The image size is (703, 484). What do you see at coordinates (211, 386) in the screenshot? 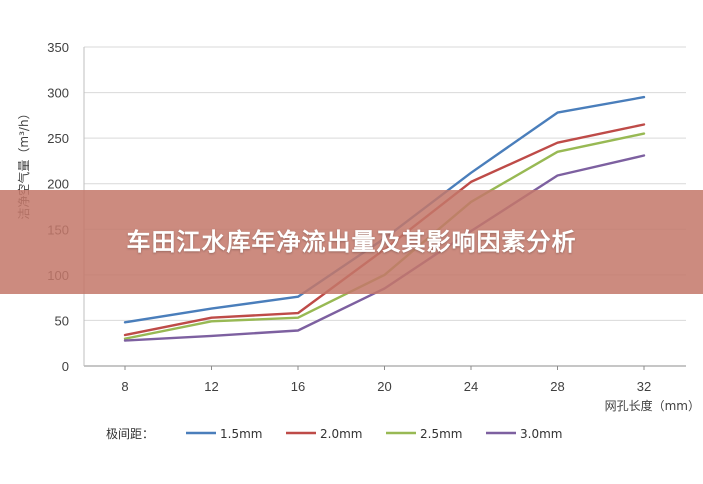
I see `x-tick-label: 12` at bounding box center [211, 386].